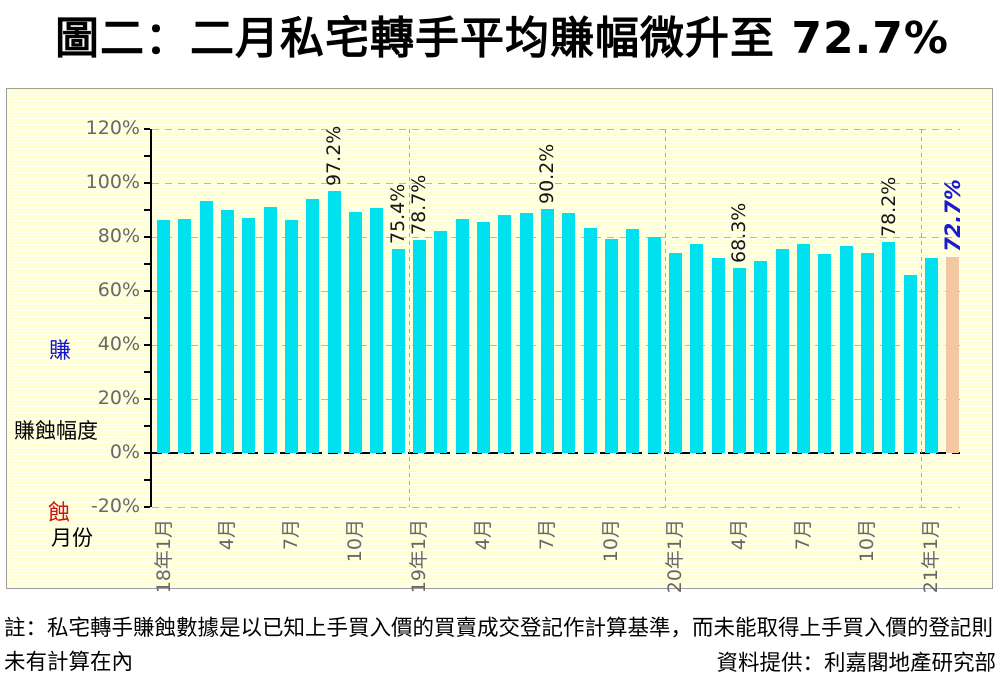 This screenshot has width=1004, height=693. I want to click on x-tick-label: 18年1月, so click(163, 556).